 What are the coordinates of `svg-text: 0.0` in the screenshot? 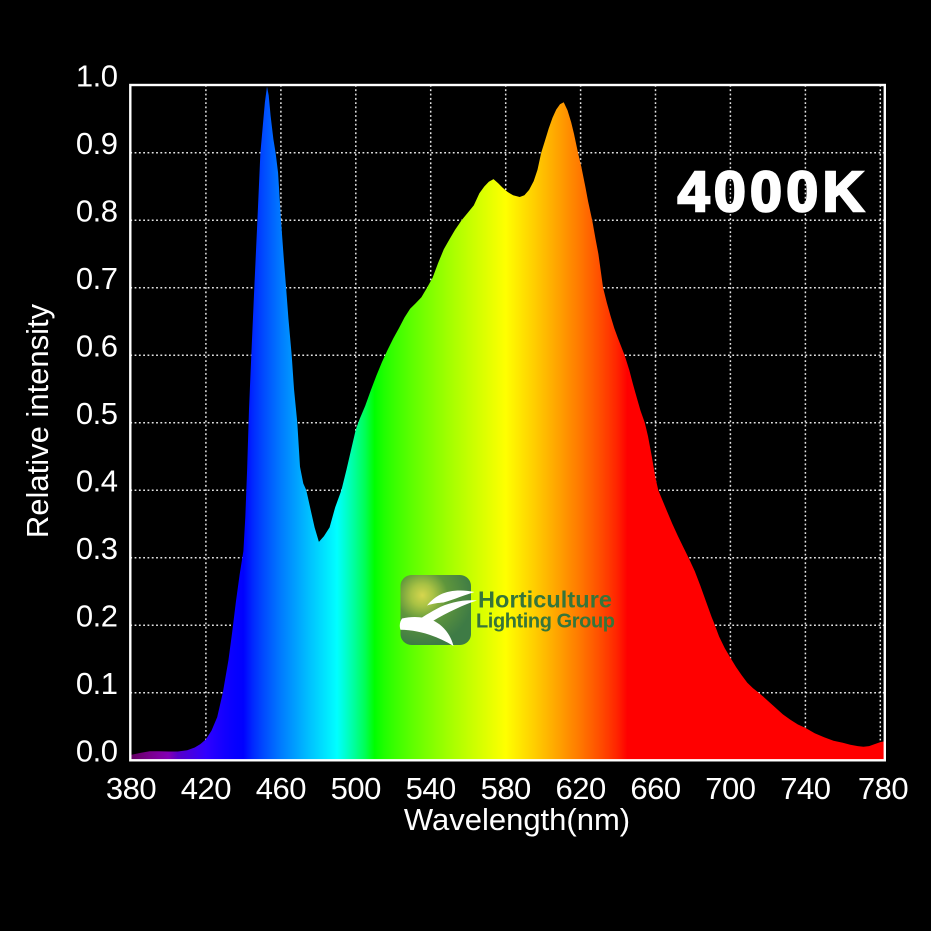 It's located at (97, 751).